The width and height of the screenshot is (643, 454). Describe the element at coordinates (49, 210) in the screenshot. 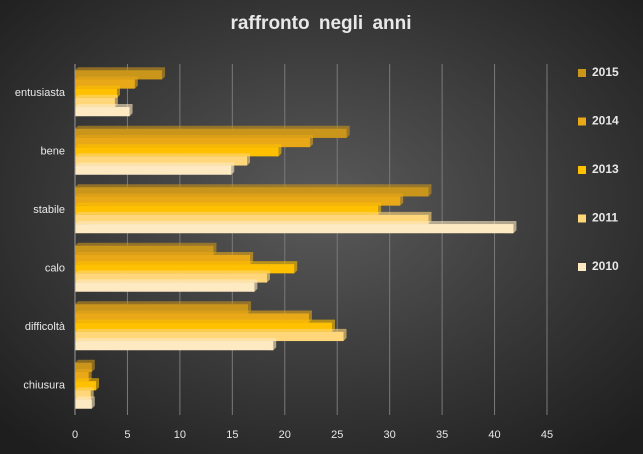

I see `y-tick-label: stabile` at that location.